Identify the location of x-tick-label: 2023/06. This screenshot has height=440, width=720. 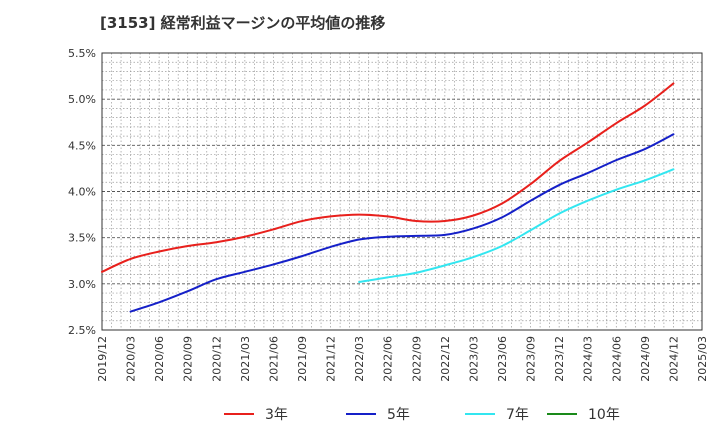
(502, 359).